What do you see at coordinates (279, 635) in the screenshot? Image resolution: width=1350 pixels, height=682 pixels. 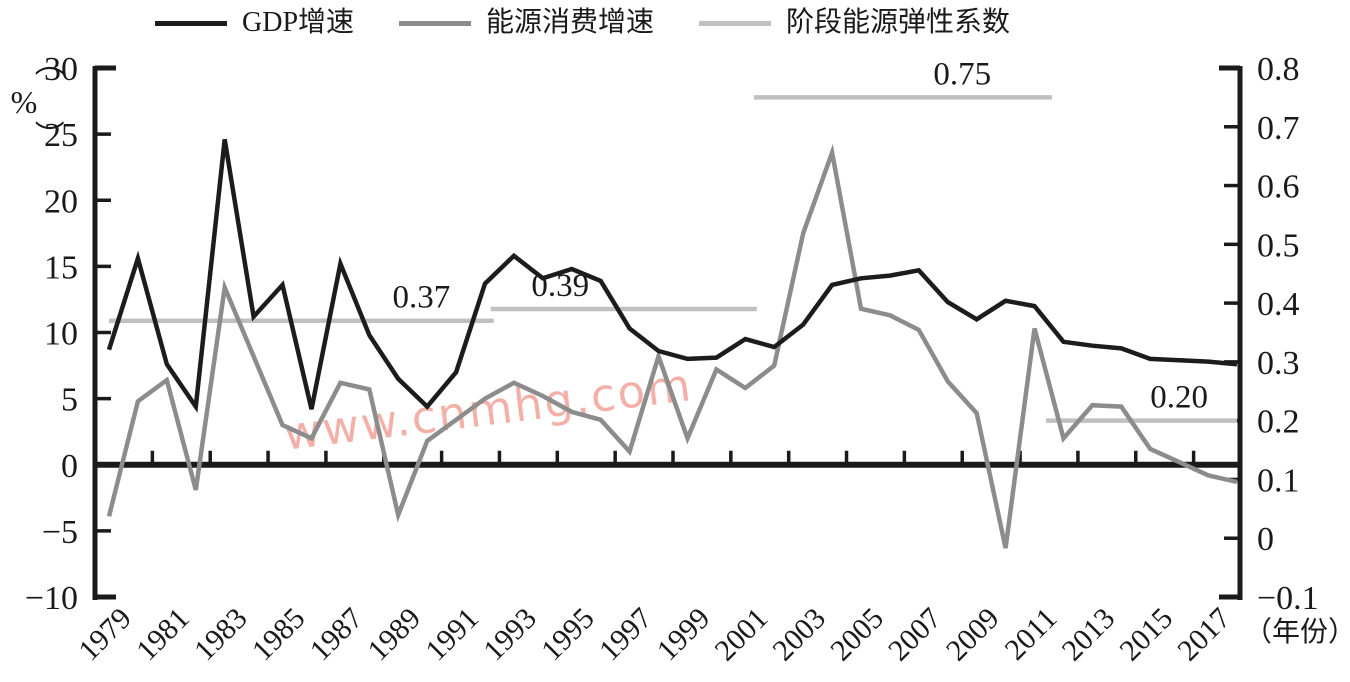 I see `x-axis-year-label: 1985` at bounding box center [279, 635].